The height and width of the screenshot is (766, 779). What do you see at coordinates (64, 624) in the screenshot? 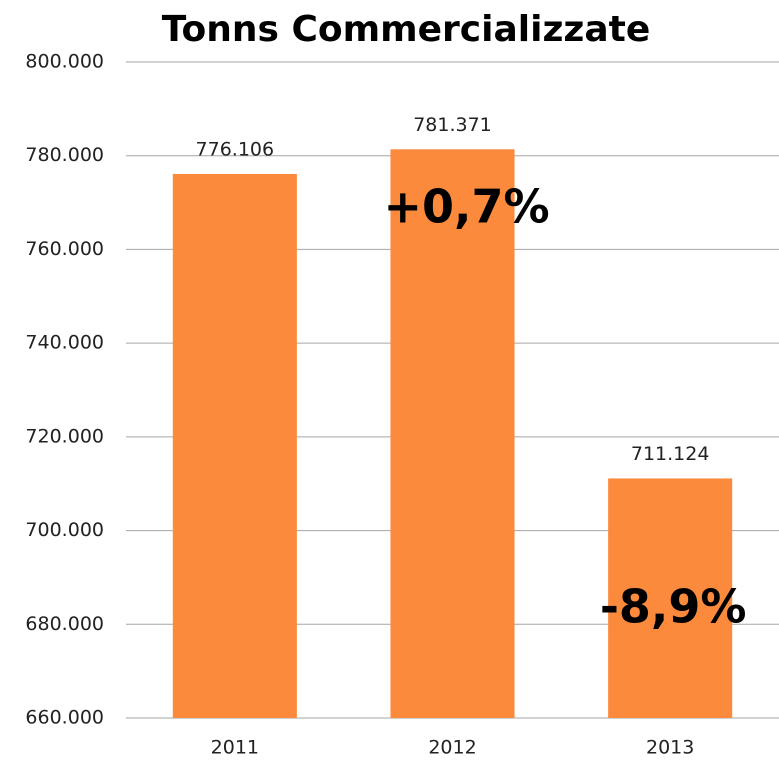
I see `y-tick-label: 680.000` at bounding box center [64, 624].